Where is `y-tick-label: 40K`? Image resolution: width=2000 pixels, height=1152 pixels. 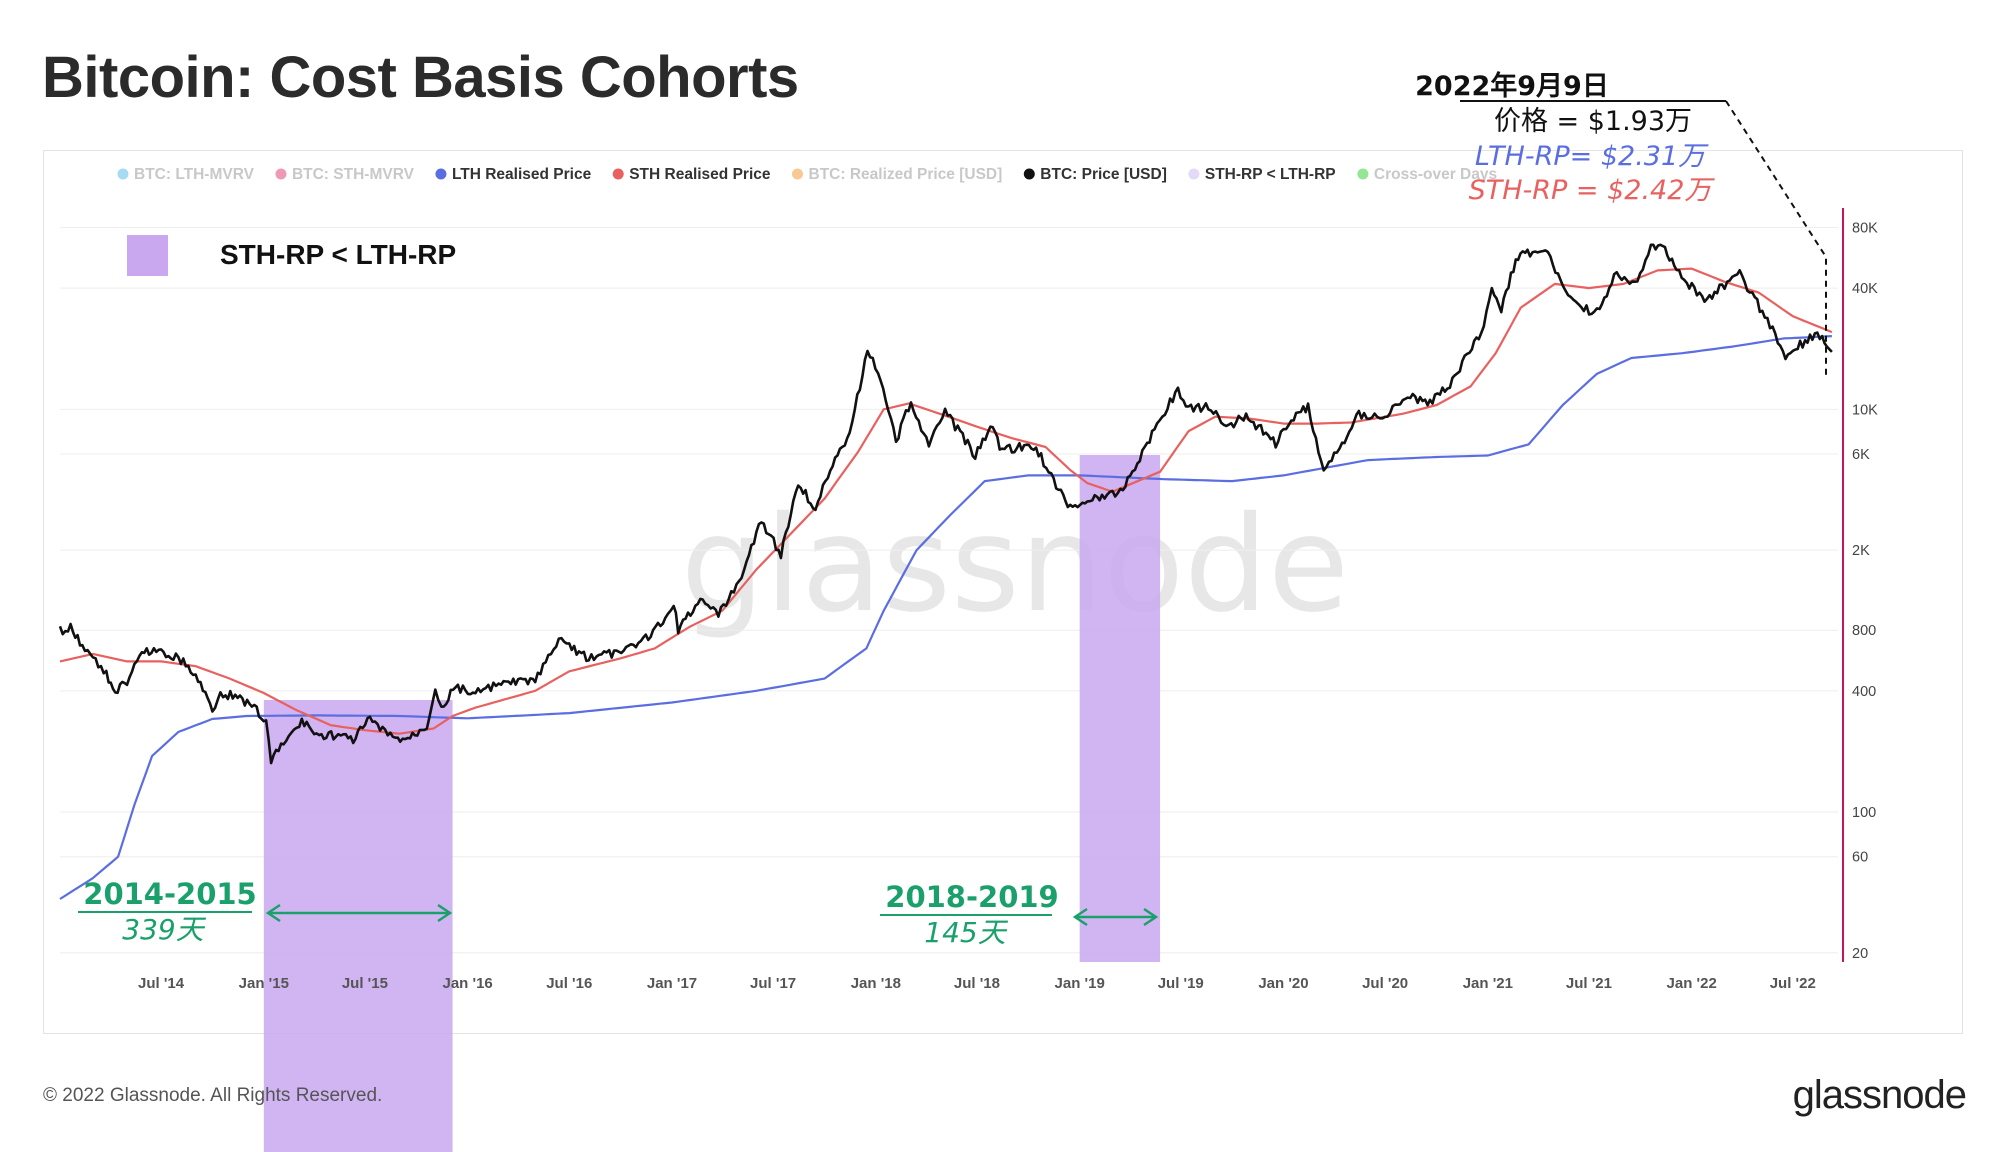
y-tick-label: 40K is located at coordinates (1865, 289).